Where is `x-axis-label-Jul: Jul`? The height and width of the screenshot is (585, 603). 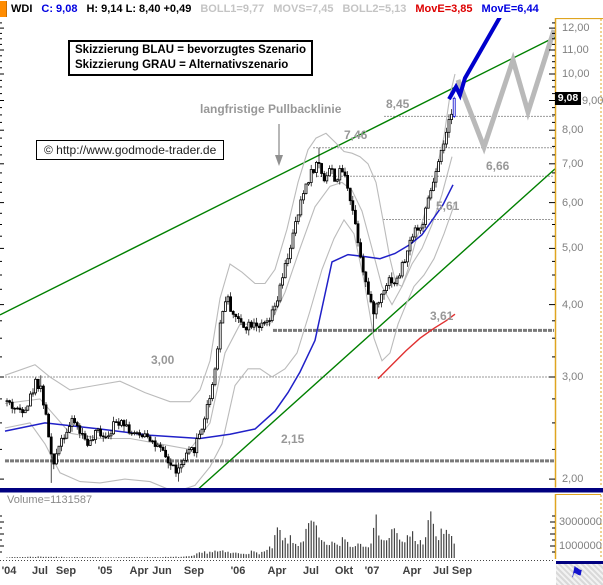 x-axis-label-Jul: Jul is located at coordinates (441, 571).